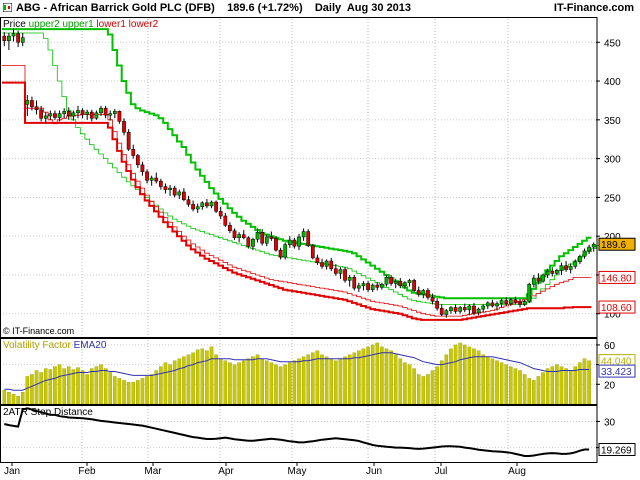  I want to click on month-label: Mar, so click(153, 471).